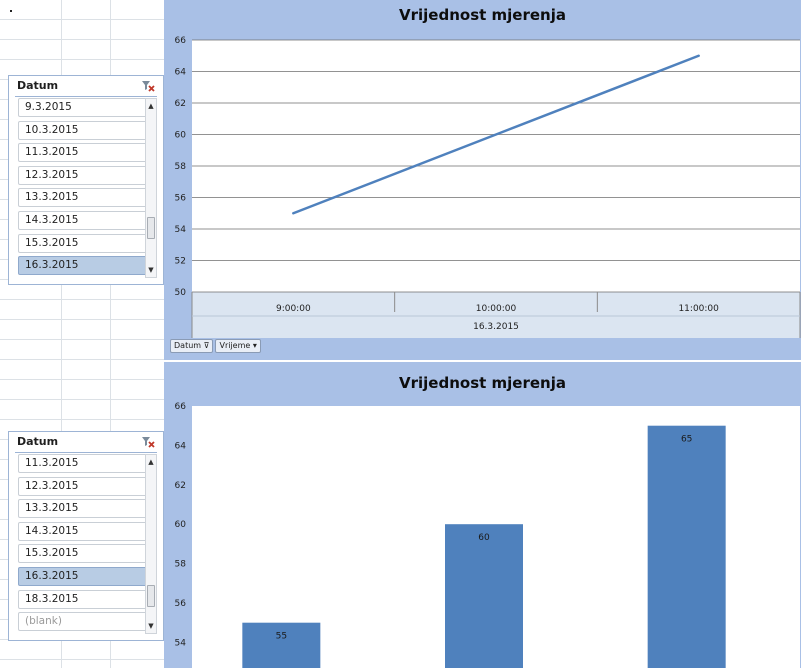 This screenshot has height=668, width=801. I want to click on slicer-item: 9.3.2015, so click(84, 107).